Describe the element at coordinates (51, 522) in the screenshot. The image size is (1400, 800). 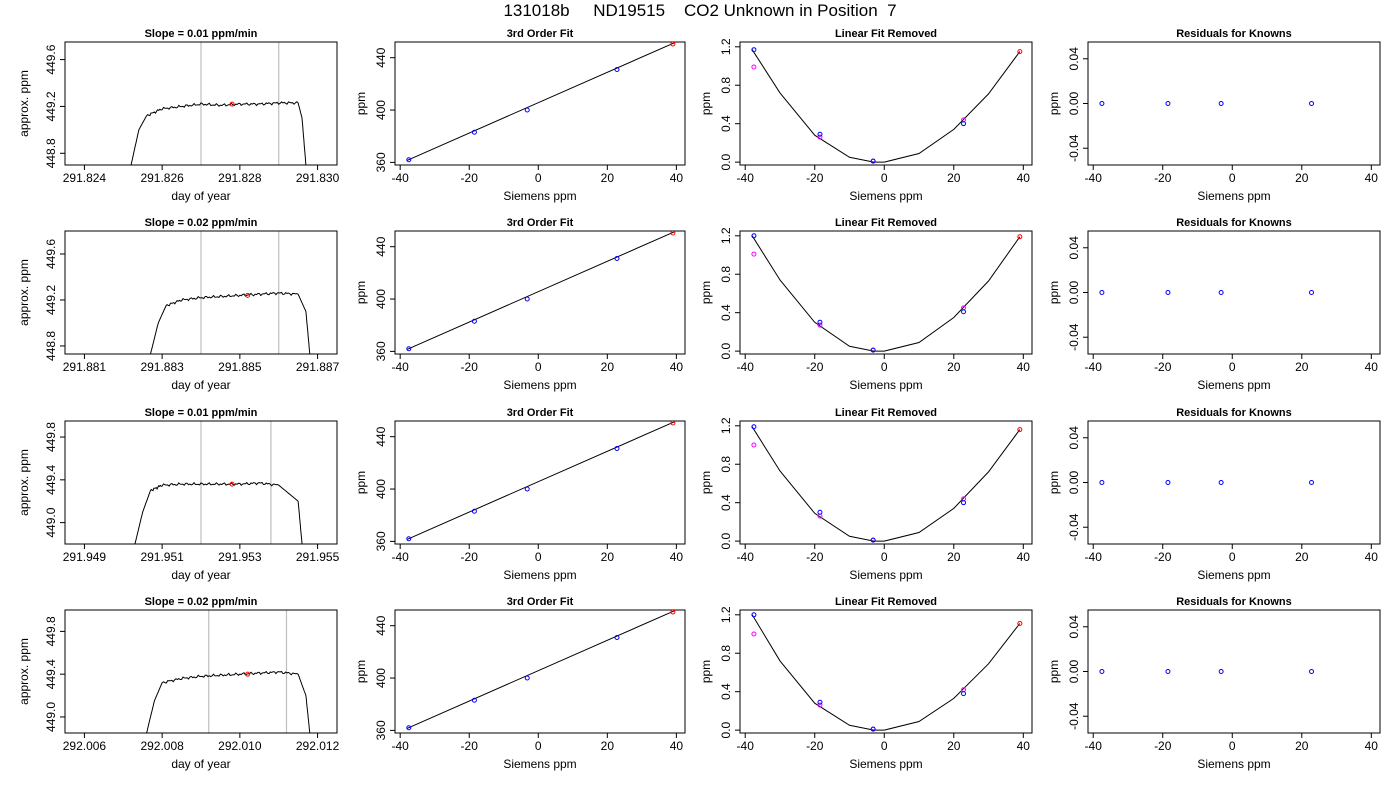
I see `y-tick-label: 449.0` at that location.